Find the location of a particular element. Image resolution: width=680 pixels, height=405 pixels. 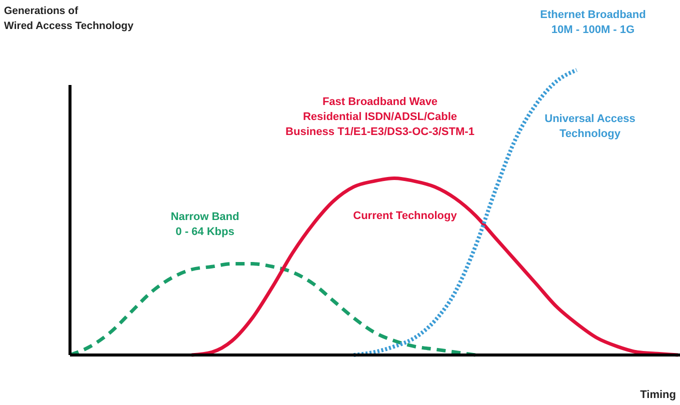

annotation: Universal Access Technology is located at coordinates (590, 126).